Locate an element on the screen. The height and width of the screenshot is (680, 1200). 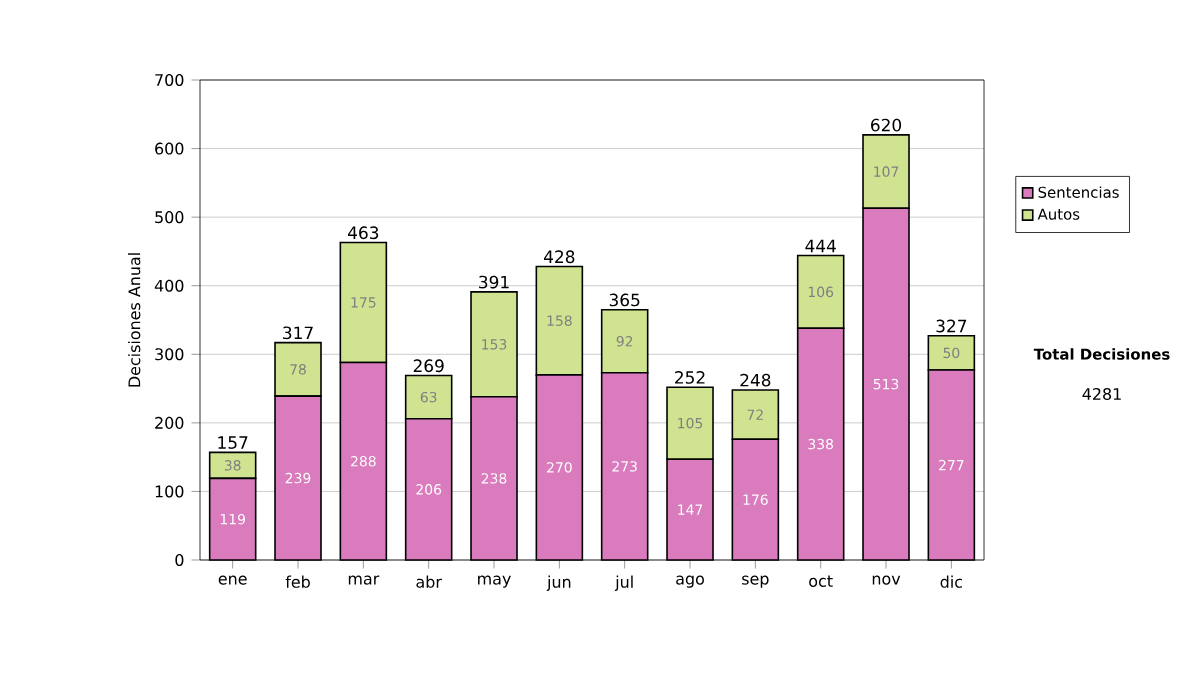
total-label: 327 is located at coordinates (951, 326).